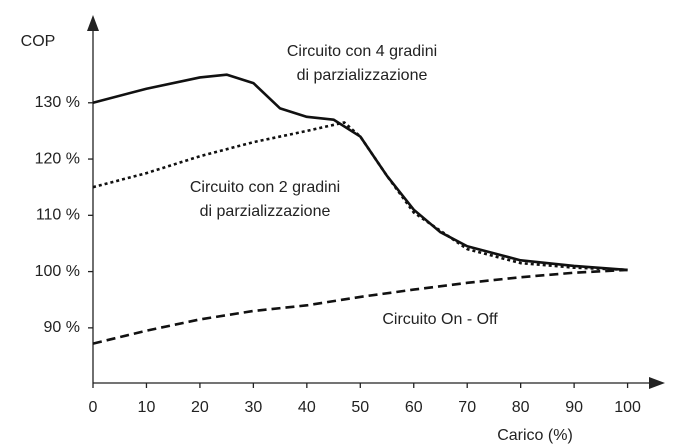 Image resolution: width=678 pixels, height=445 pixels. I want to click on y-tick-label: 90 %, so click(62, 327).